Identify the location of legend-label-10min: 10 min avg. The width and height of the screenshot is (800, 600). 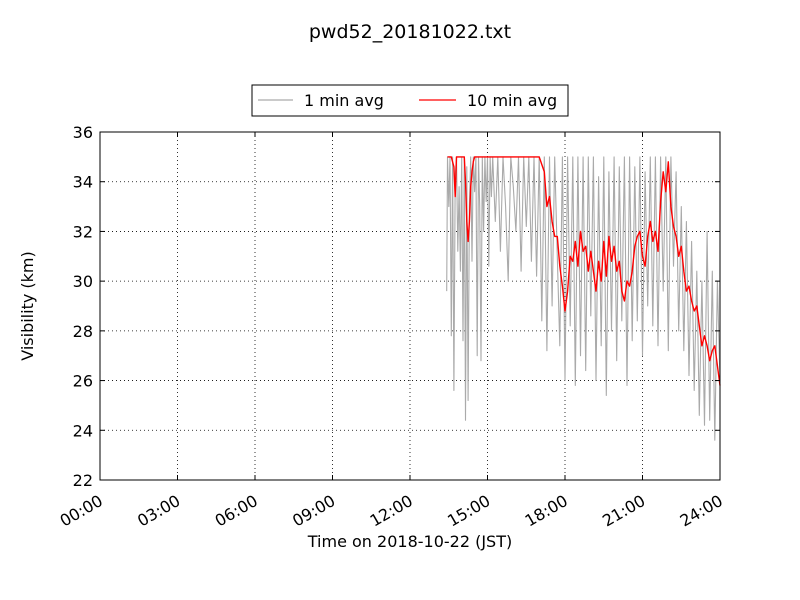
(512, 100).